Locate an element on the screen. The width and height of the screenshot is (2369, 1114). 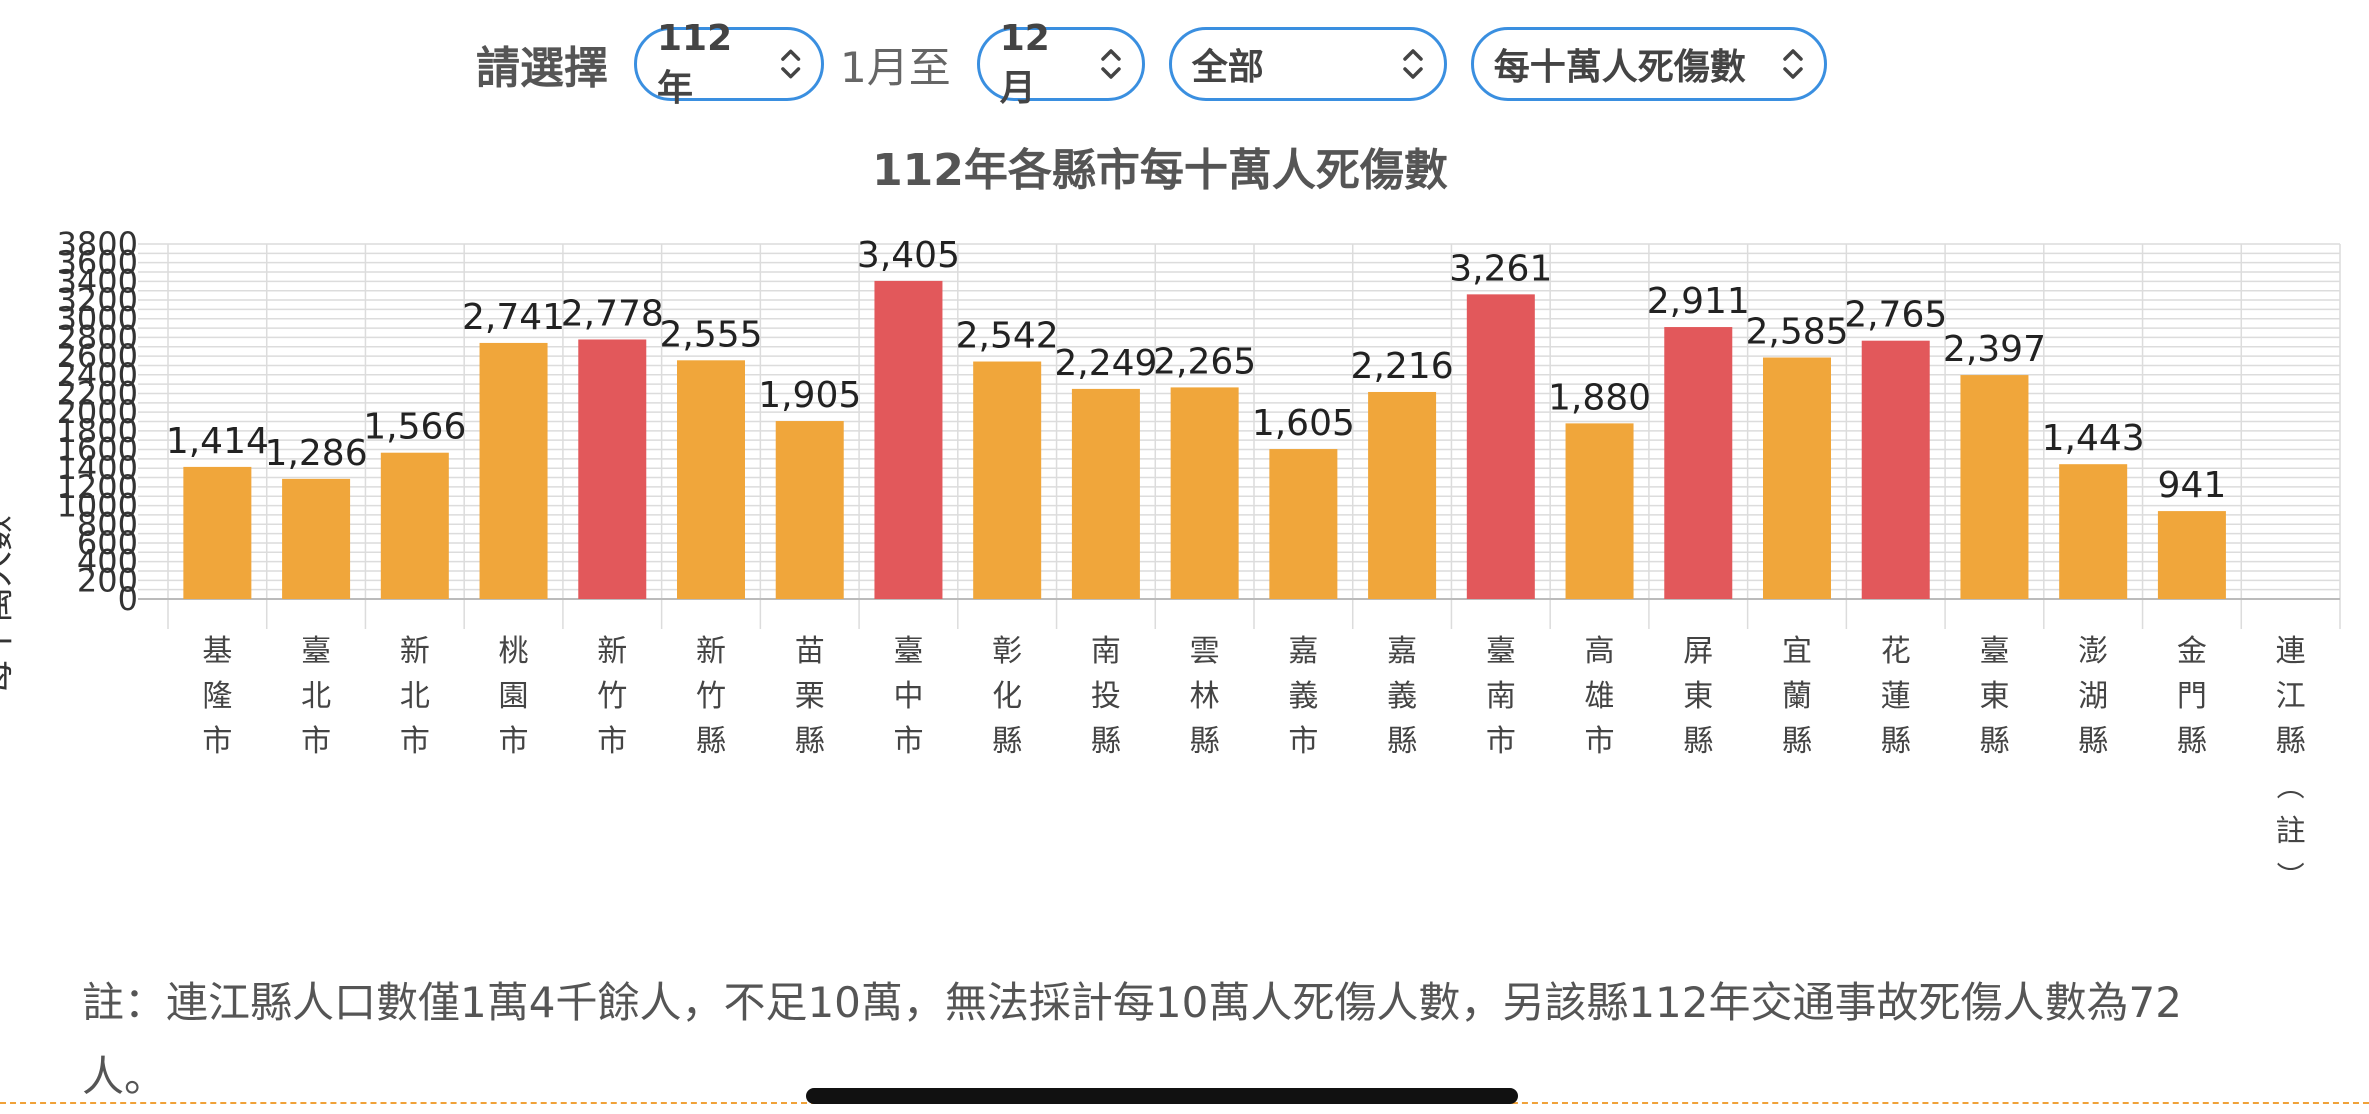
category-label: 屏東縣 is located at coordinates (1698, 696).